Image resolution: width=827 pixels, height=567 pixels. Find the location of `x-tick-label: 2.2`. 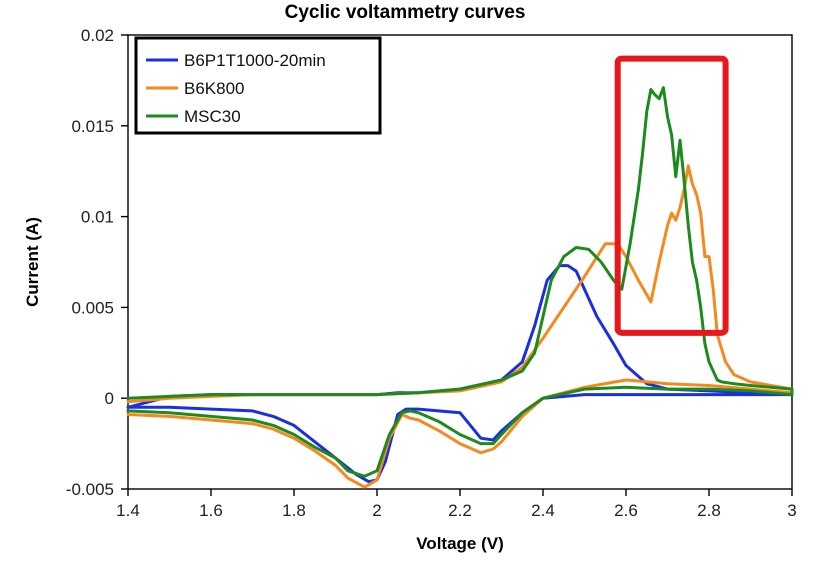

x-tick-label: 2.2 is located at coordinates (460, 510).